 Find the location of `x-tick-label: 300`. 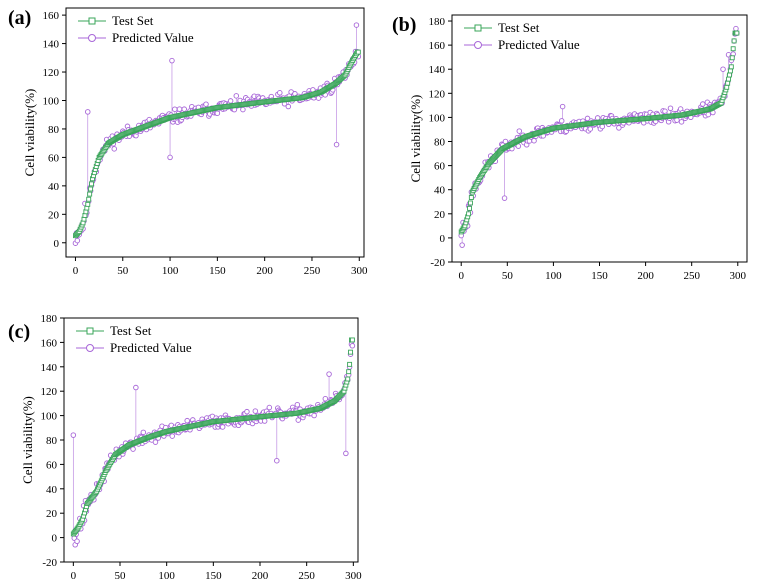

x-tick-label: 300 is located at coordinates (359, 271).